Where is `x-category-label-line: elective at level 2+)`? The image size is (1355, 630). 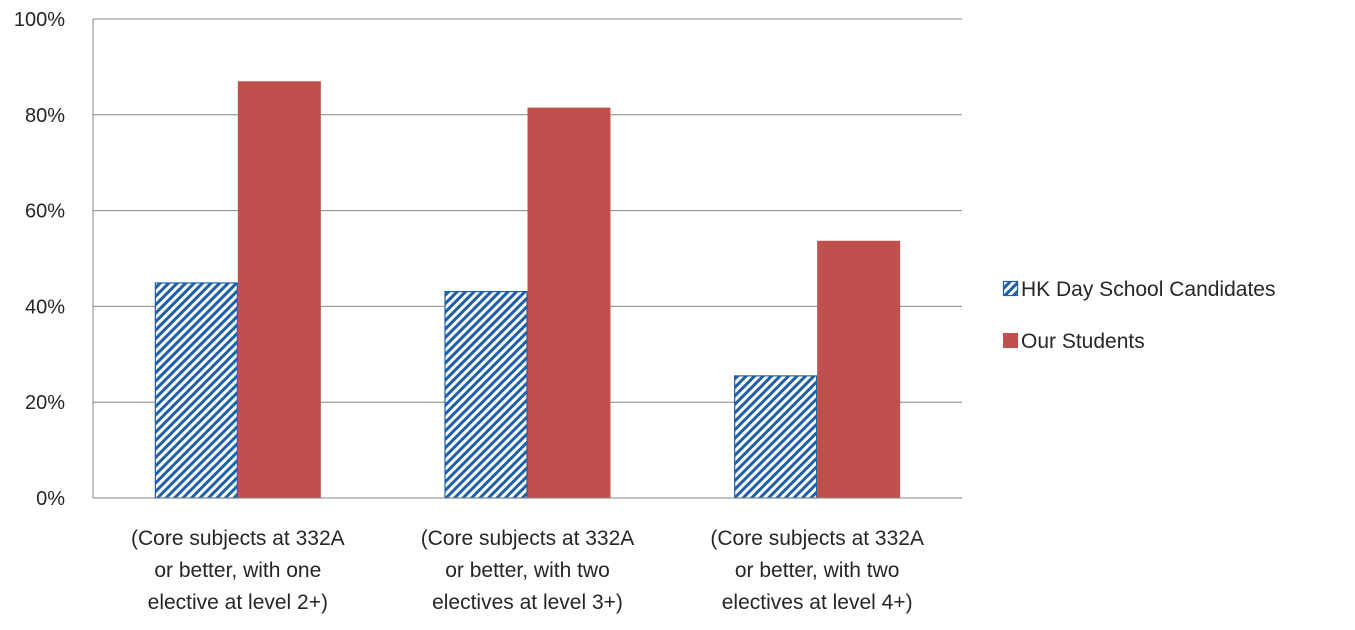
x-category-label-line: elective at level 2+) is located at coordinates (238, 602).